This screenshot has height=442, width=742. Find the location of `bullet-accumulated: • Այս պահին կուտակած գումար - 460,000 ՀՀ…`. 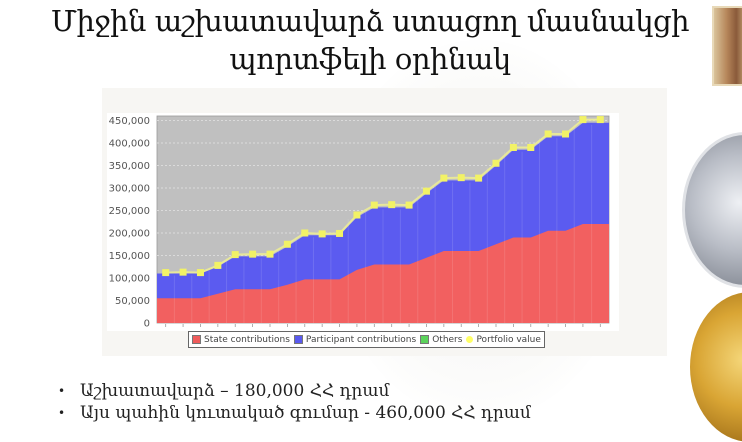

bullet-accumulated: • Այս պահին կուտակած գումար - 460,000 ՀՀ… is located at coordinates (358, 413).